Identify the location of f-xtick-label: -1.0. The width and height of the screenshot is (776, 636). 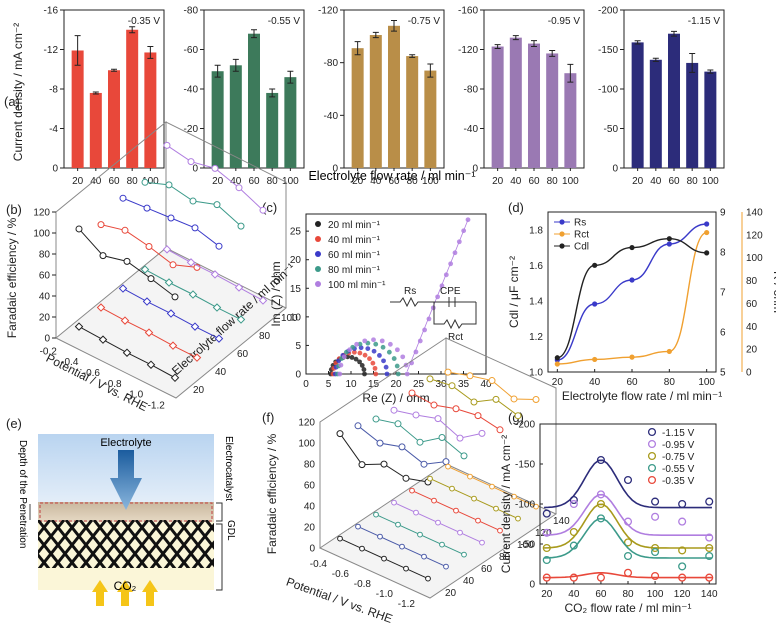
(385, 594).